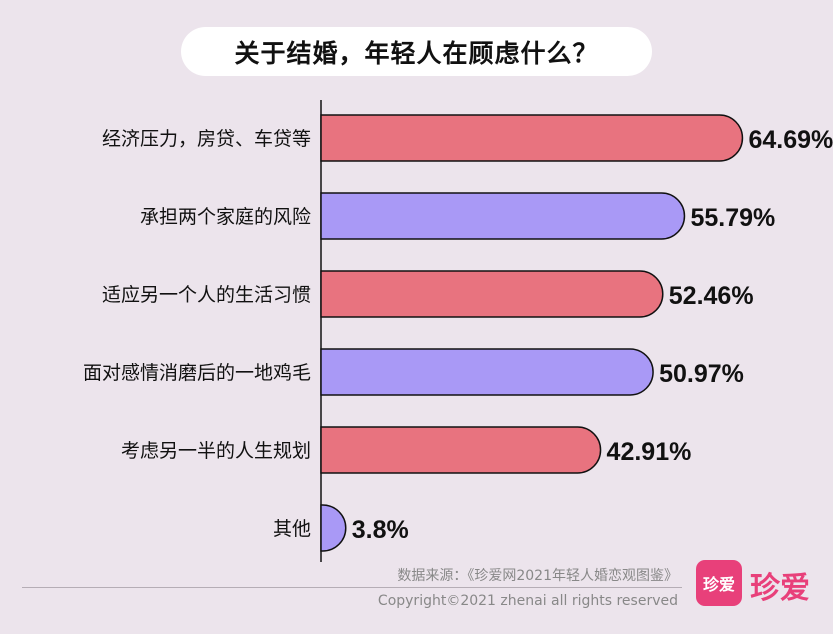 The height and width of the screenshot is (634, 833). I want to click on category-label-5: 其他, so click(292, 529).